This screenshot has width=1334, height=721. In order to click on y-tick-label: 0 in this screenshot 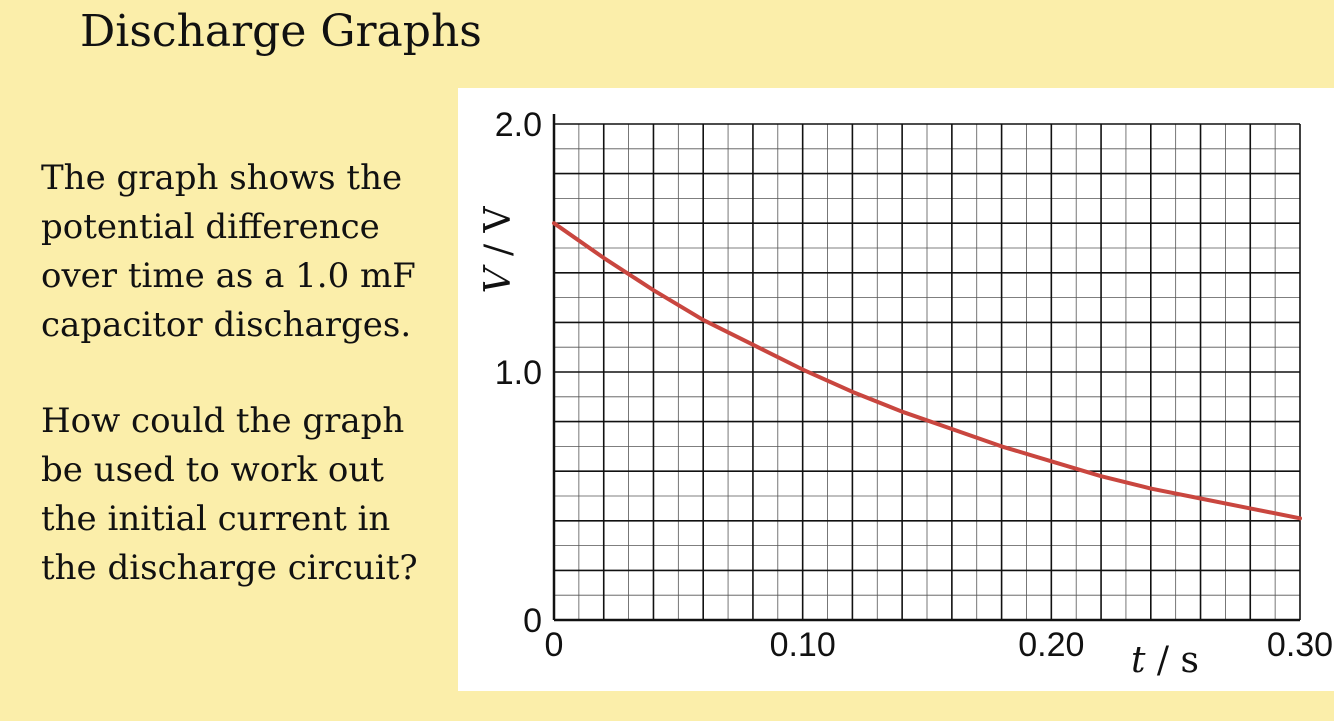, I will do `click(532, 621)`.